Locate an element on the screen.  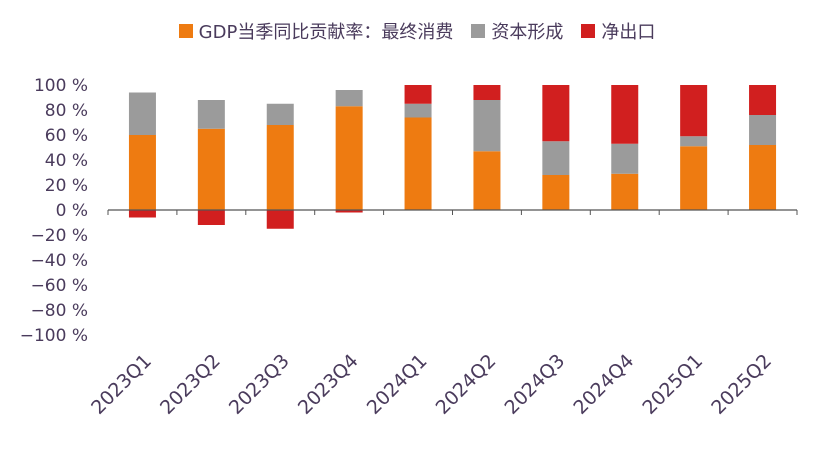
legend-label-1: 资本形成 is located at coordinates (527, 32).